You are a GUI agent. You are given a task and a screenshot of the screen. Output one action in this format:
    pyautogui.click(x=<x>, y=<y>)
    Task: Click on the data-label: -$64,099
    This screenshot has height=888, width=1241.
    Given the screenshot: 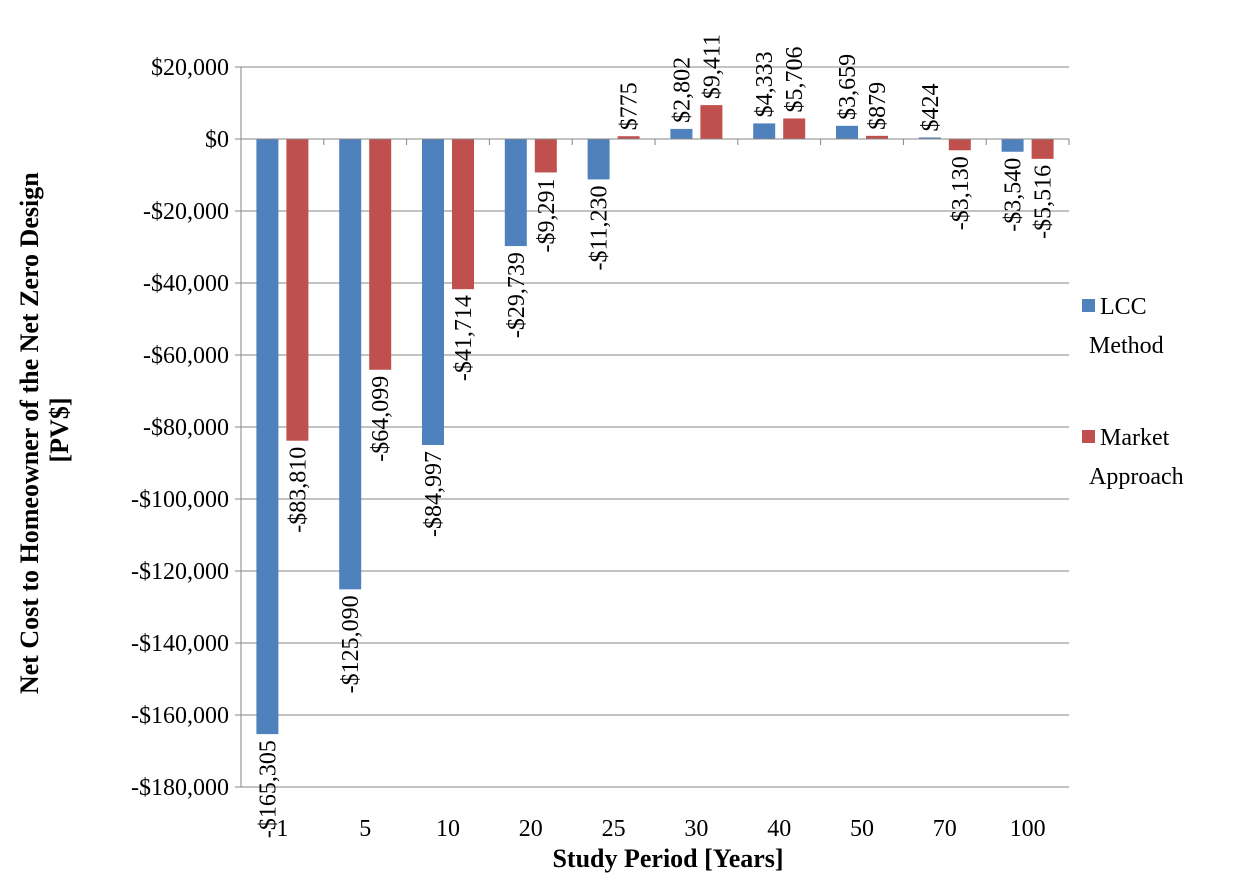 What is the action you would take?
    pyautogui.click(x=381, y=419)
    